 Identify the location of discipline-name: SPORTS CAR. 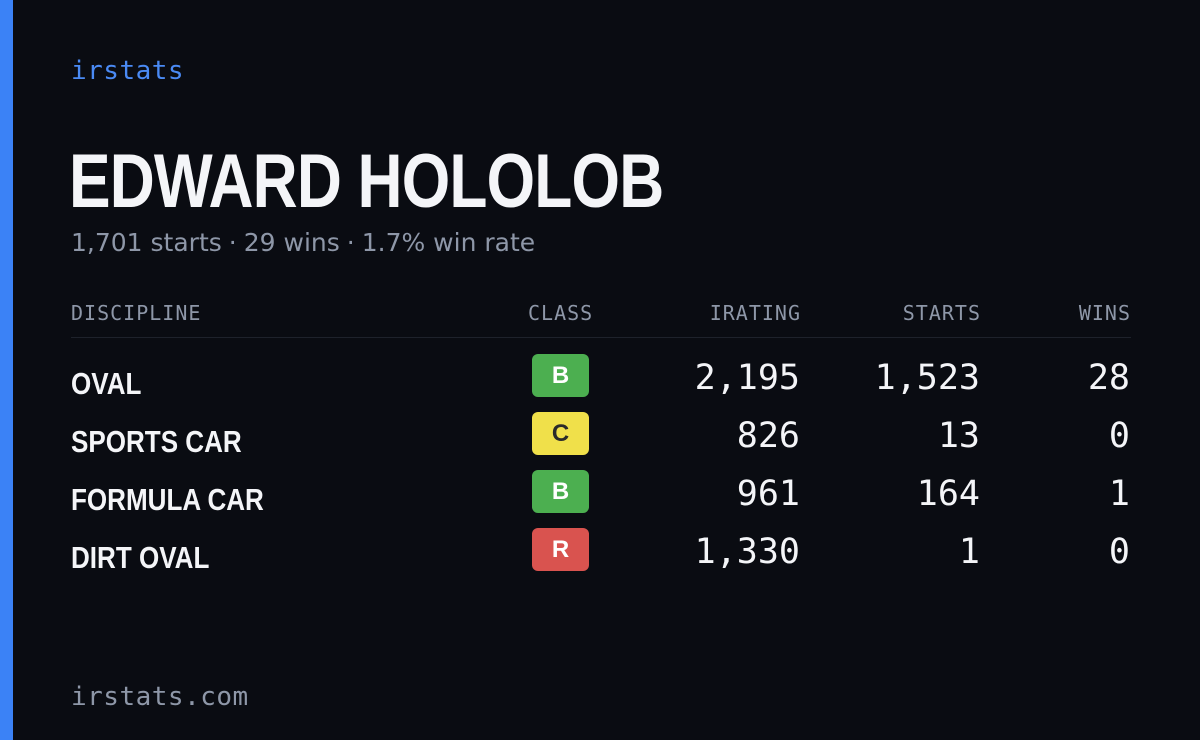
(156, 441).